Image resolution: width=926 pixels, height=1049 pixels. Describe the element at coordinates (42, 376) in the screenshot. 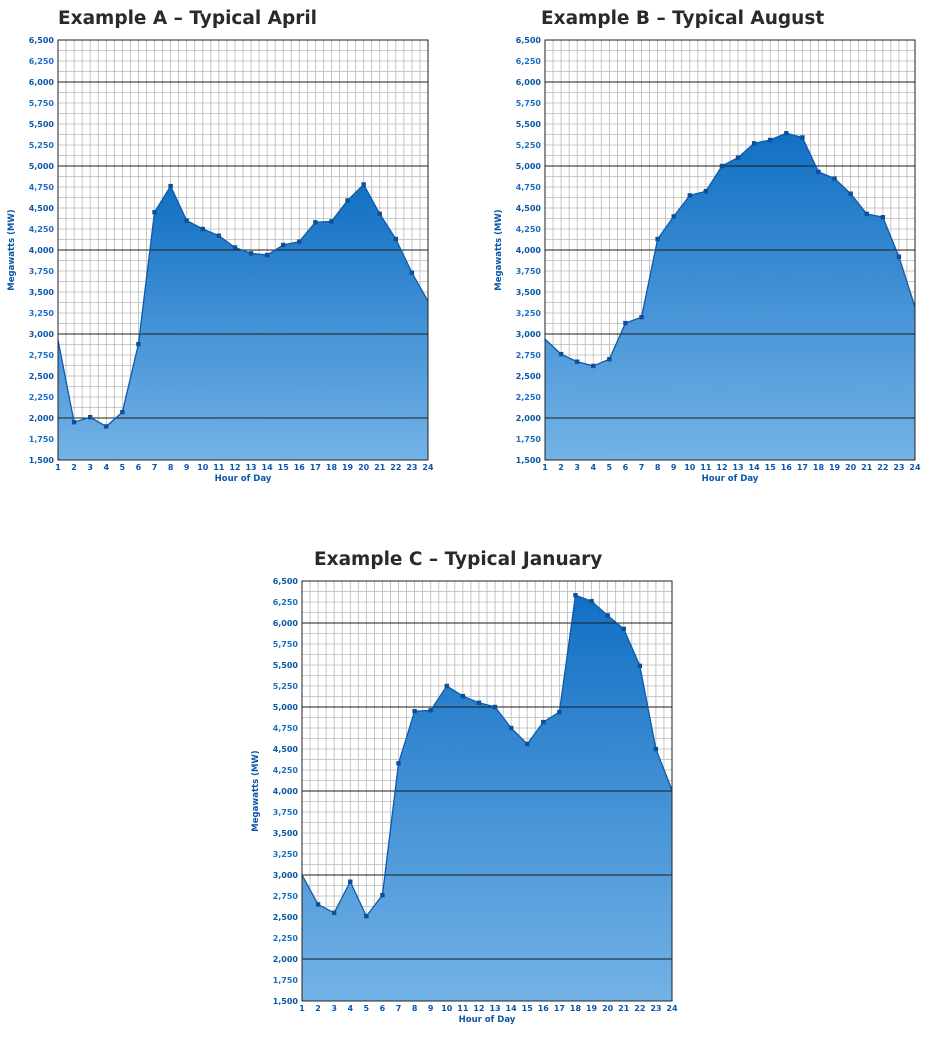

I see `y-tick-label: 2,500` at that location.